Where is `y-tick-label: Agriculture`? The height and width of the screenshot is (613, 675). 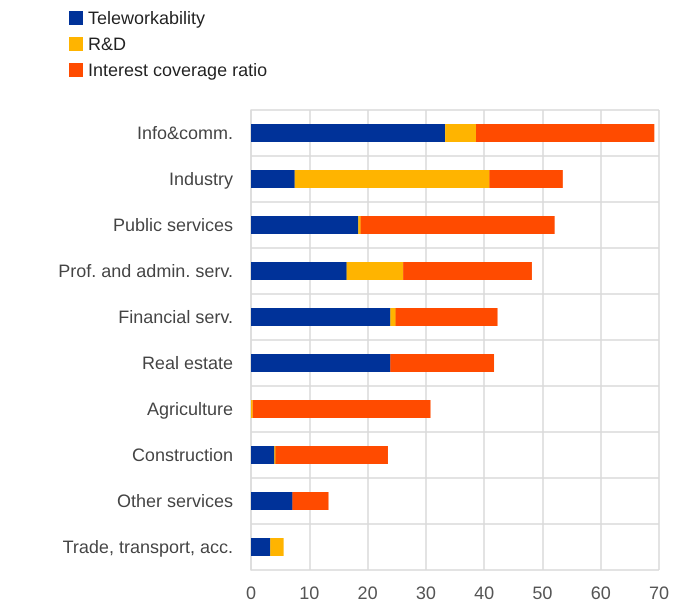 y-tick-label: Agriculture is located at coordinates (189, 409).